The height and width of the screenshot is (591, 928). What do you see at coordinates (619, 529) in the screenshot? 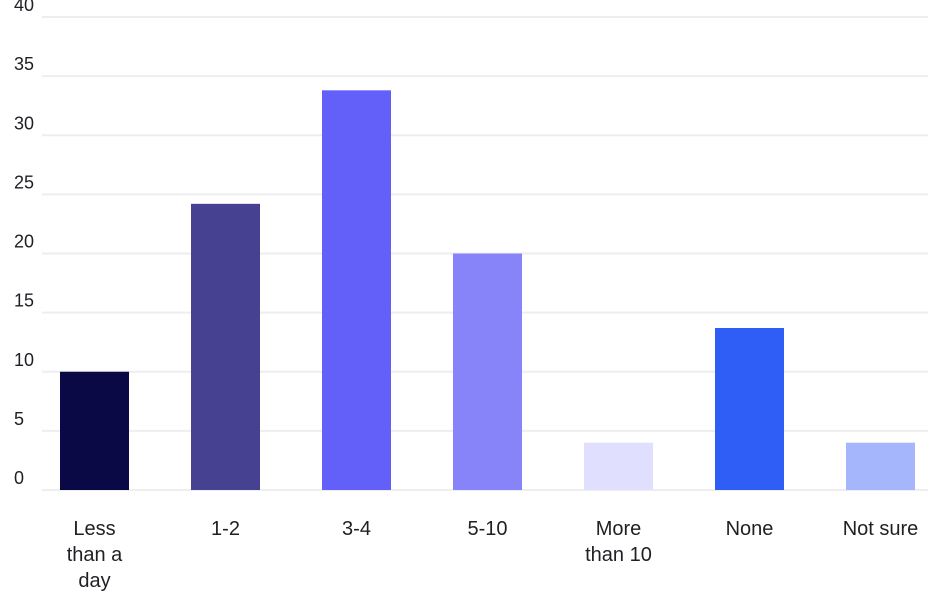
I see `x-tick-label-line: More` at bounding box center [619, 529].